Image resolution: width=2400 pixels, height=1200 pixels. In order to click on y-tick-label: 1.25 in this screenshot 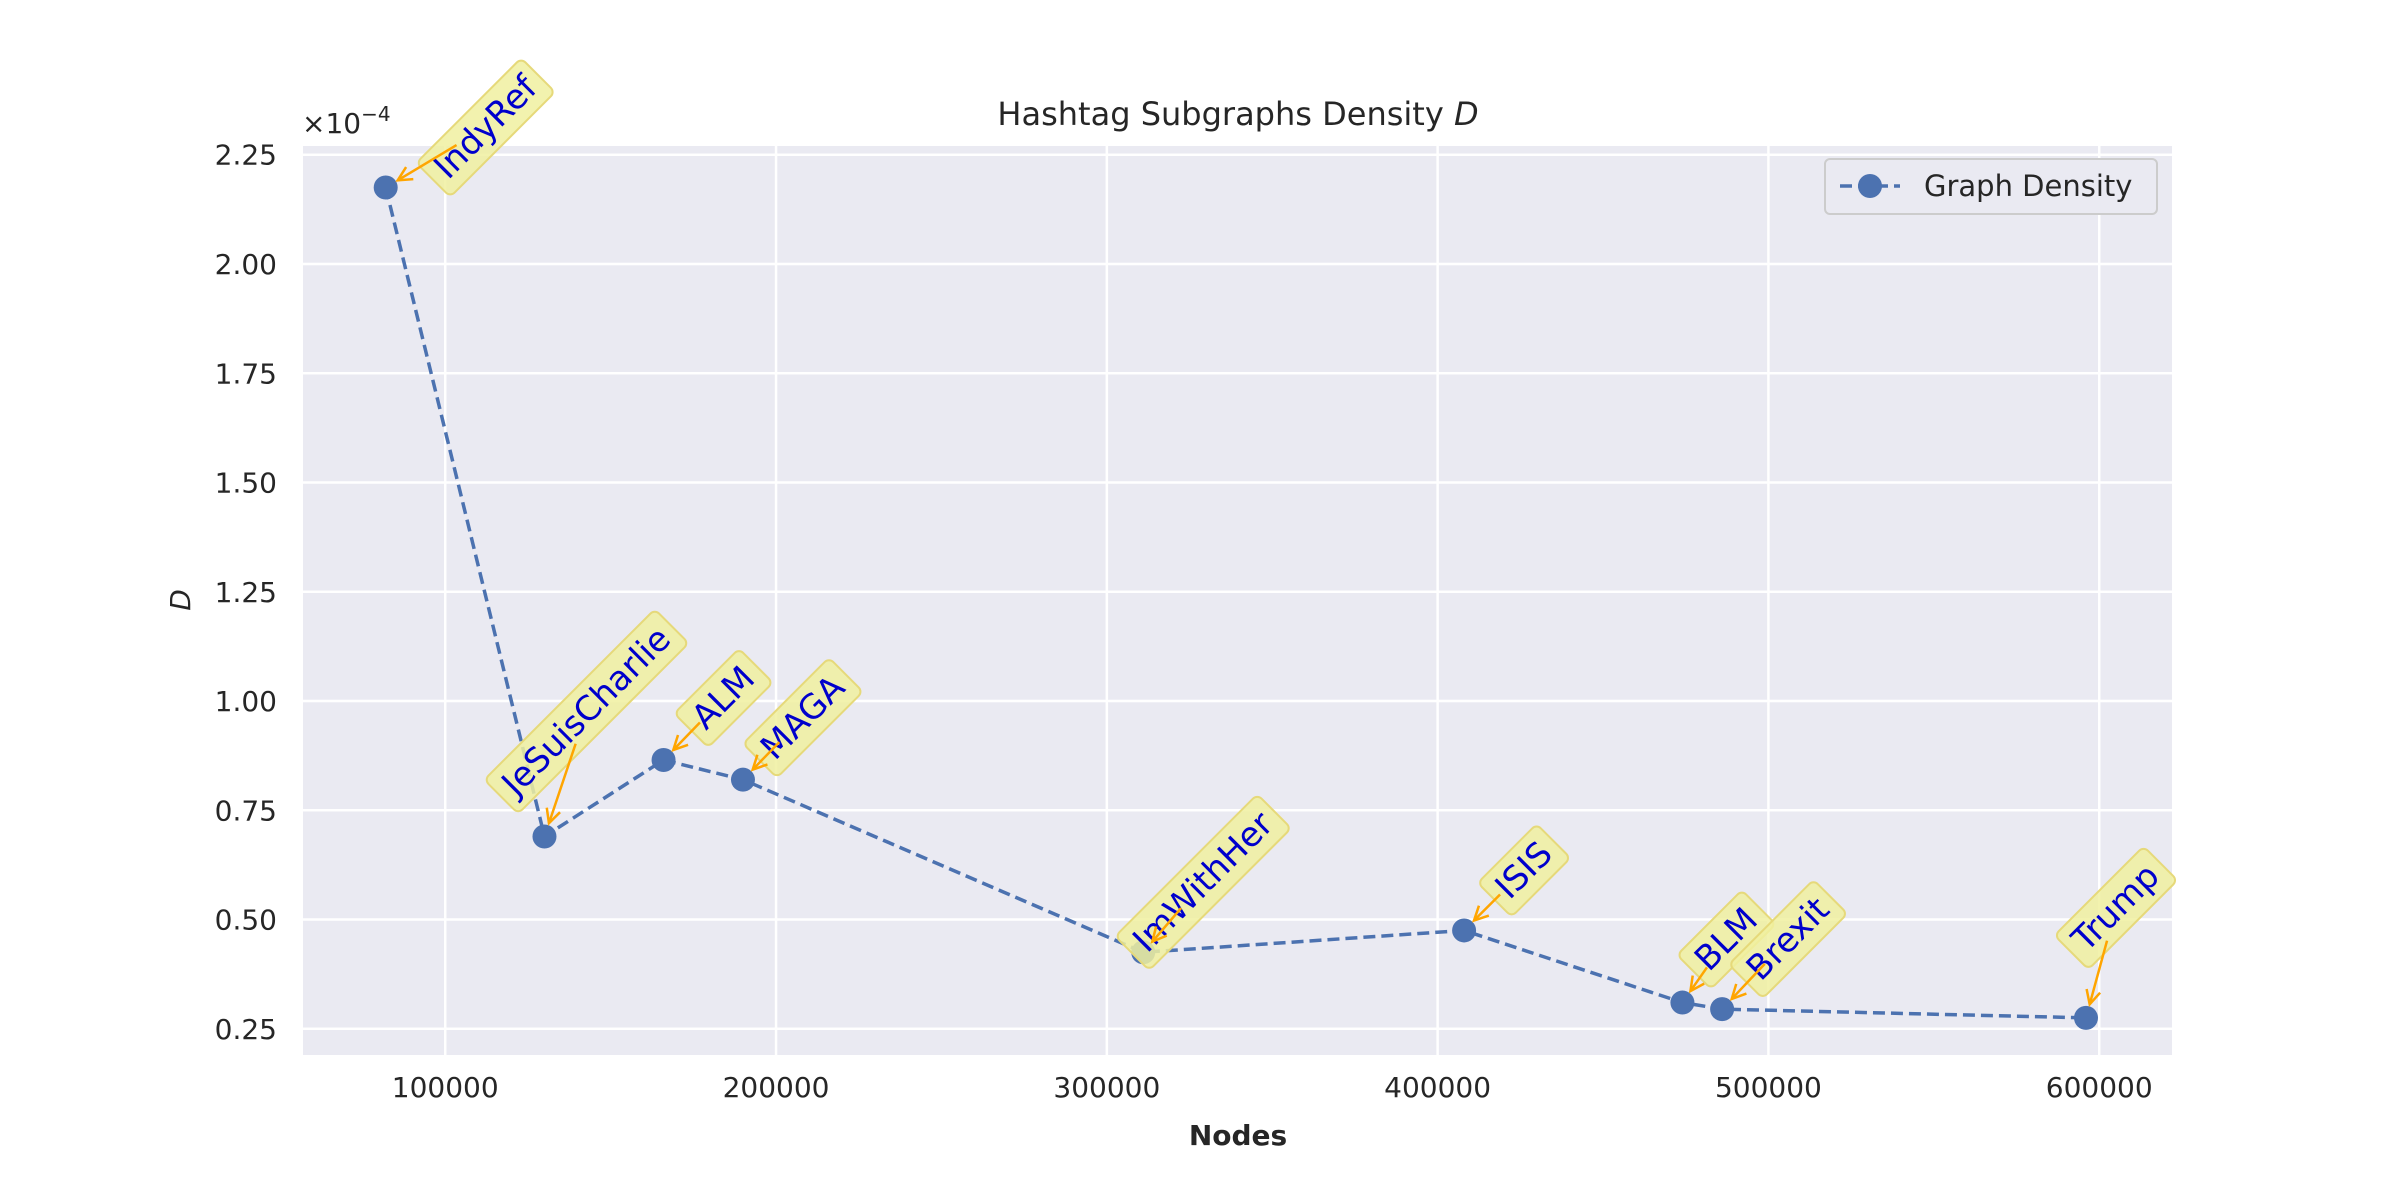, I will do `click(246, 592)`.